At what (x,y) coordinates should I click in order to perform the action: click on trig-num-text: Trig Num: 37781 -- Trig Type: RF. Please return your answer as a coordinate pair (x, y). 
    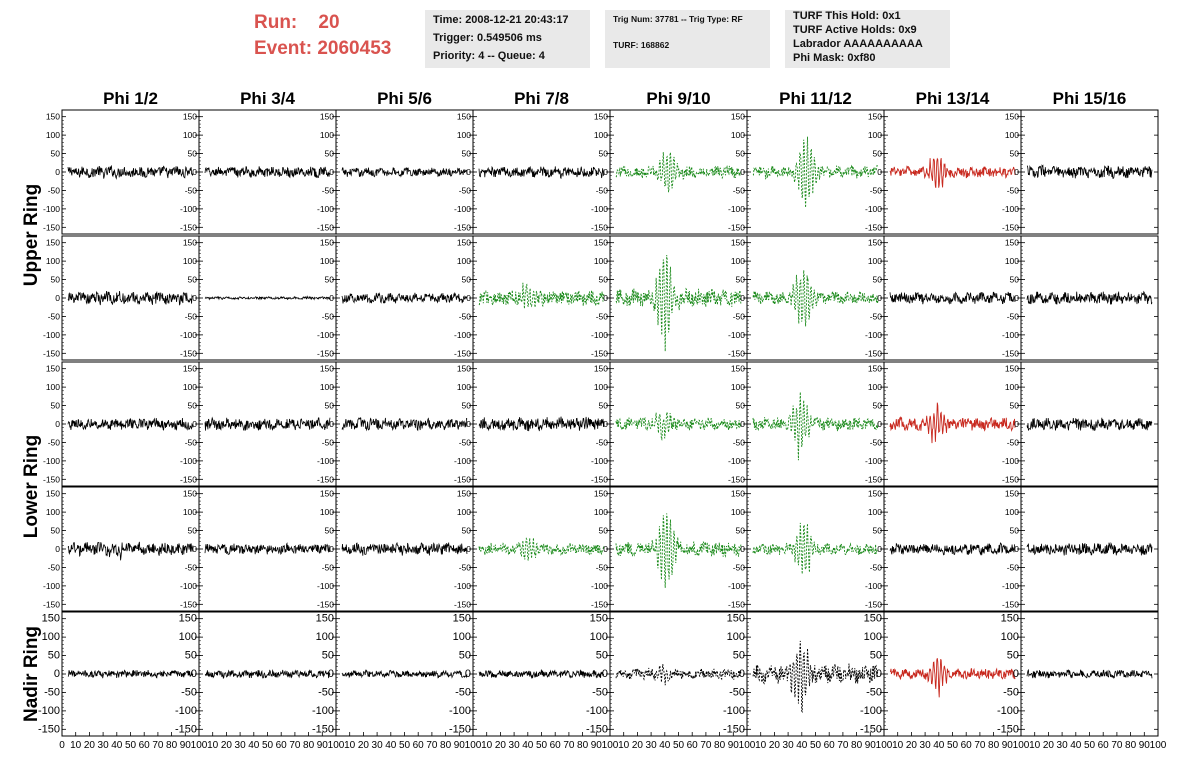
    Looking at the image, I should click on (678, 19).